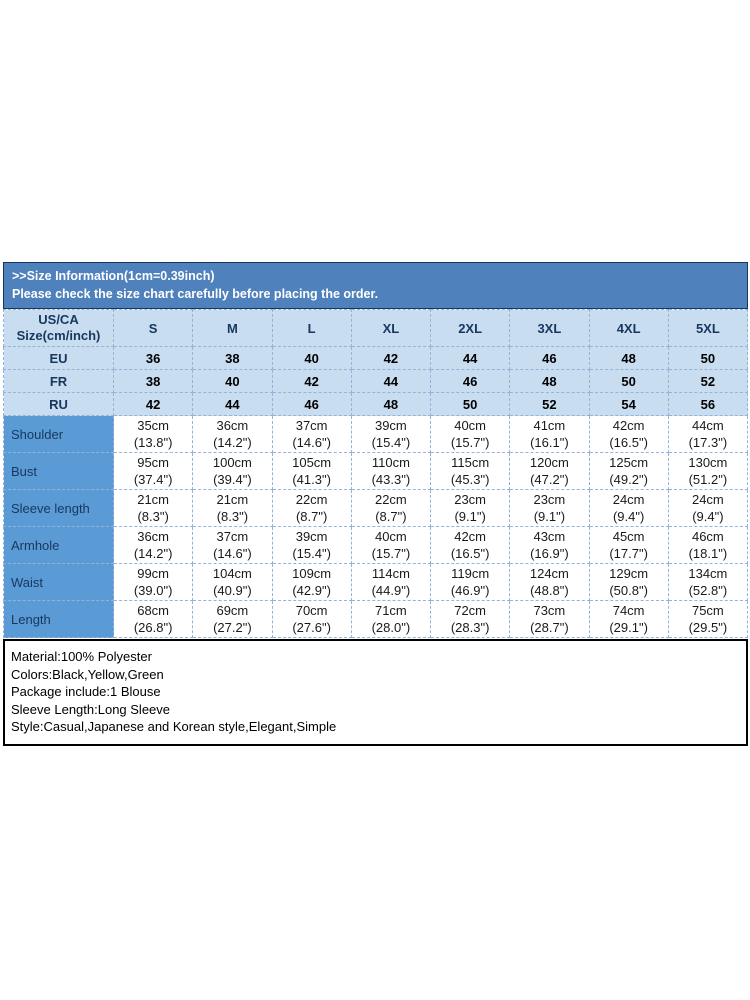  What do you see at coordinates (708, 508) in the screenshot?
I see `measure-cell: 24cm (9.4")` at bounding box center [708, 508].